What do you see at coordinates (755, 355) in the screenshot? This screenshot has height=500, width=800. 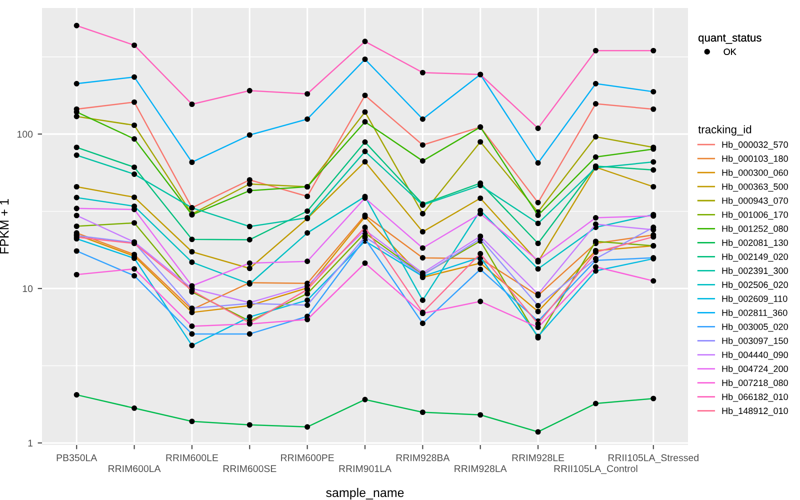 I see `legend-label: Hb_004440_090` at bounding box center [755, 355].